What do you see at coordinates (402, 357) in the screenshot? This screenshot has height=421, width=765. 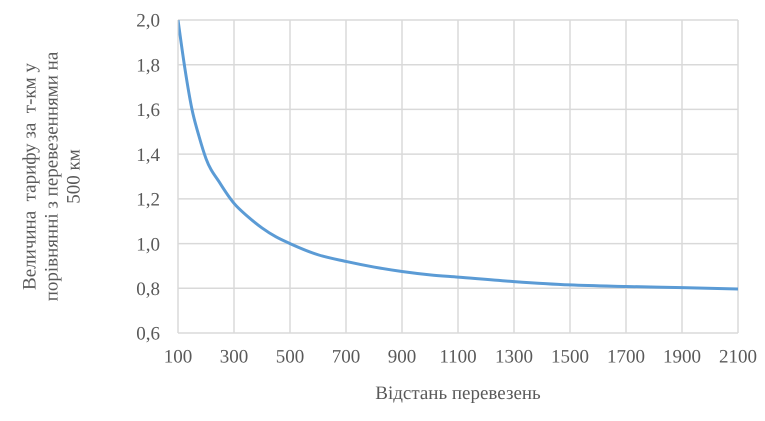 I see `x-tick-label: 900` at bounding box center [402, 357].